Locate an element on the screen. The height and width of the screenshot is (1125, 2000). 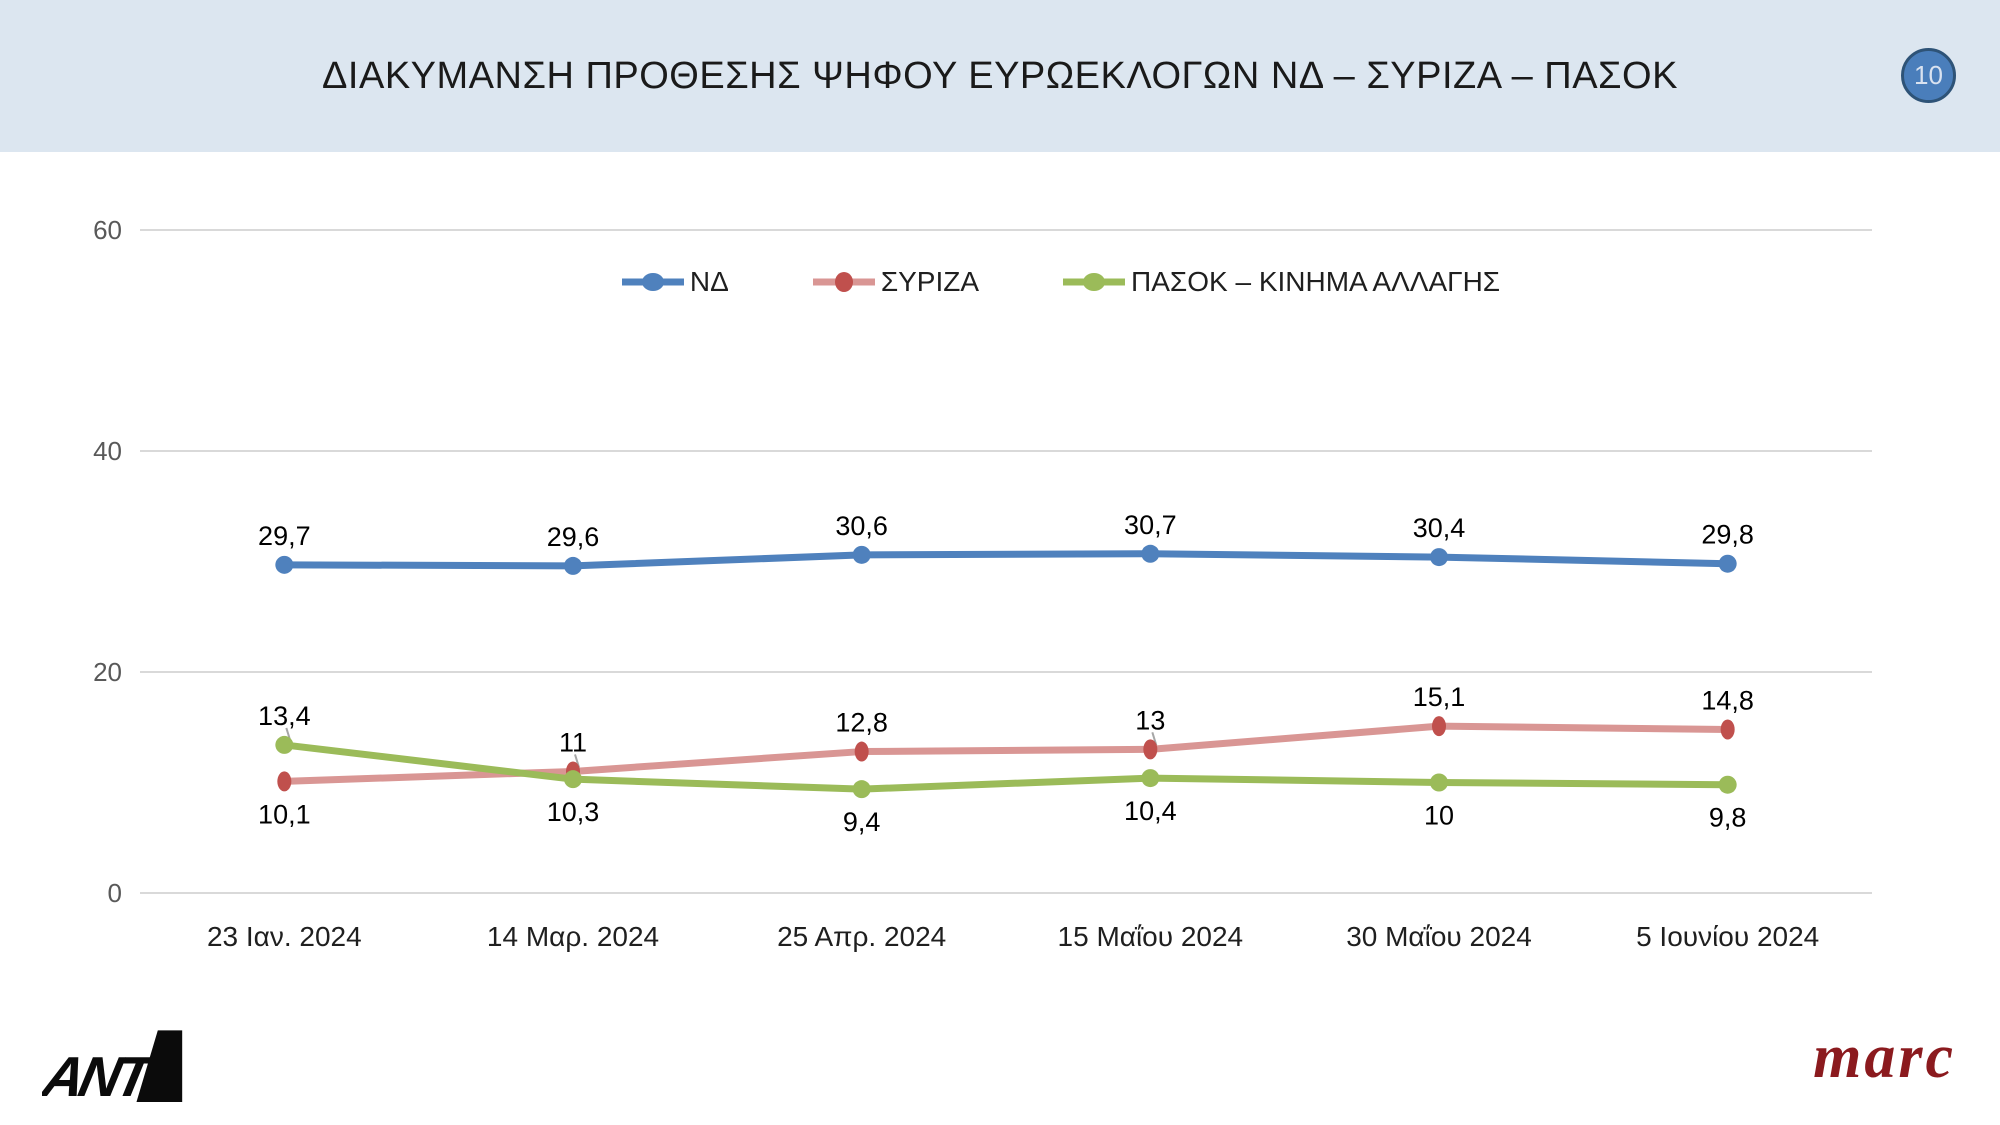
x-axis-label: 23 Ιαν. 2024 is located at coordinates (284, 936).